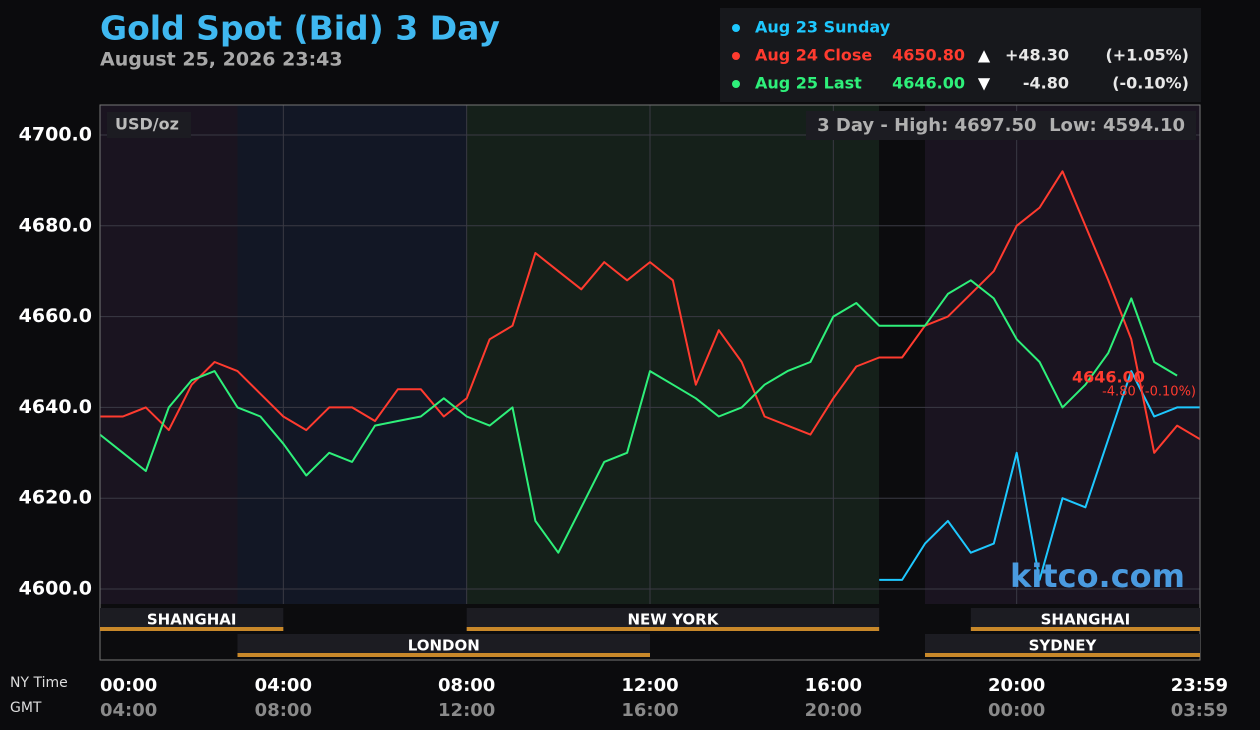  Describe the element at coordinates (649, 685) in the screenshot. I see `x-tick-label: 12:00` at that location.